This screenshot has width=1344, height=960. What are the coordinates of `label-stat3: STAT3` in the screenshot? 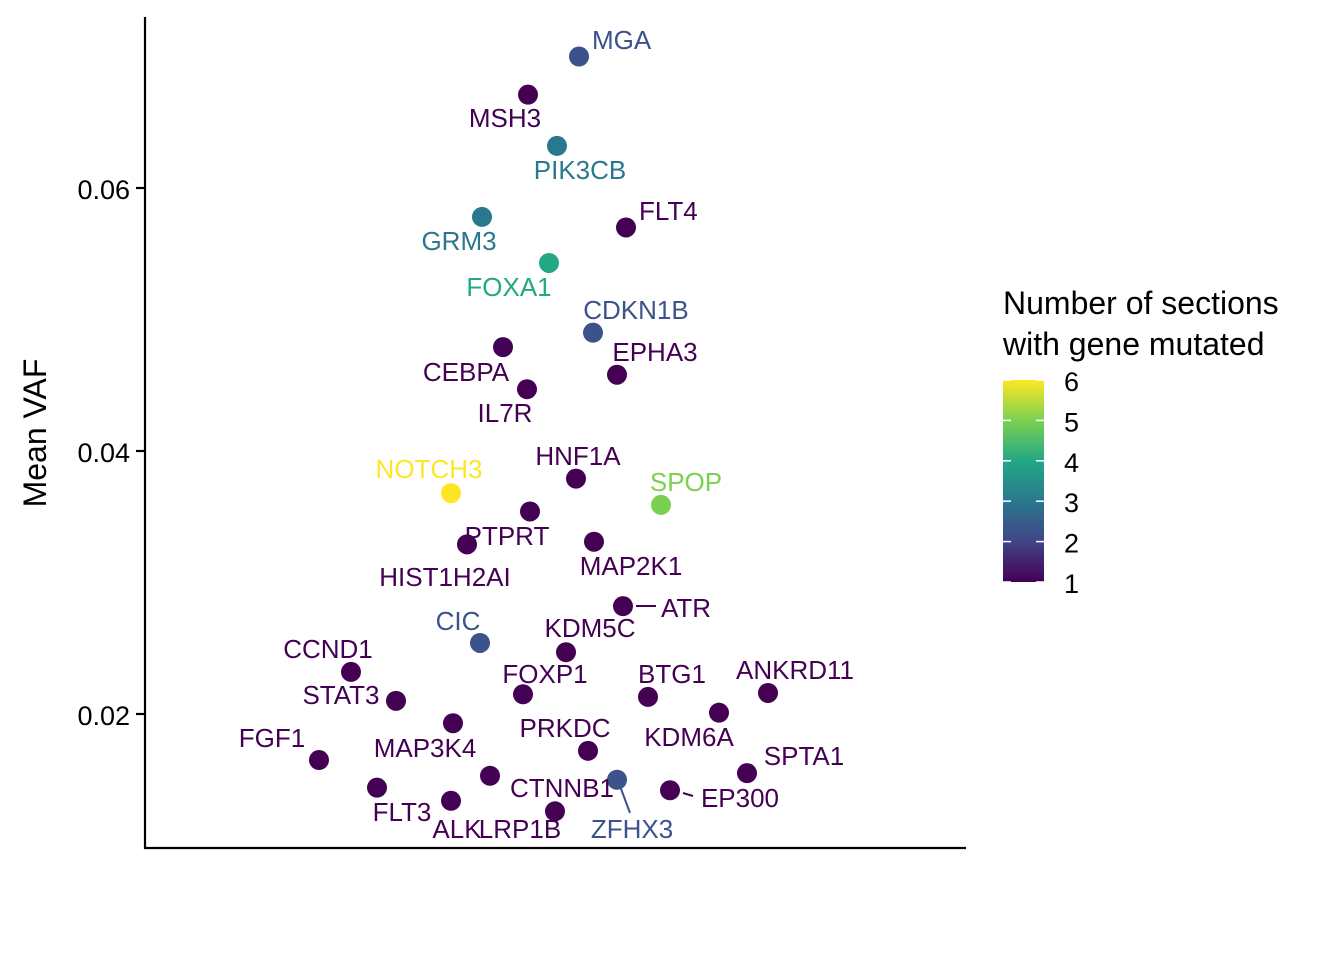 It's located at (340, 695).